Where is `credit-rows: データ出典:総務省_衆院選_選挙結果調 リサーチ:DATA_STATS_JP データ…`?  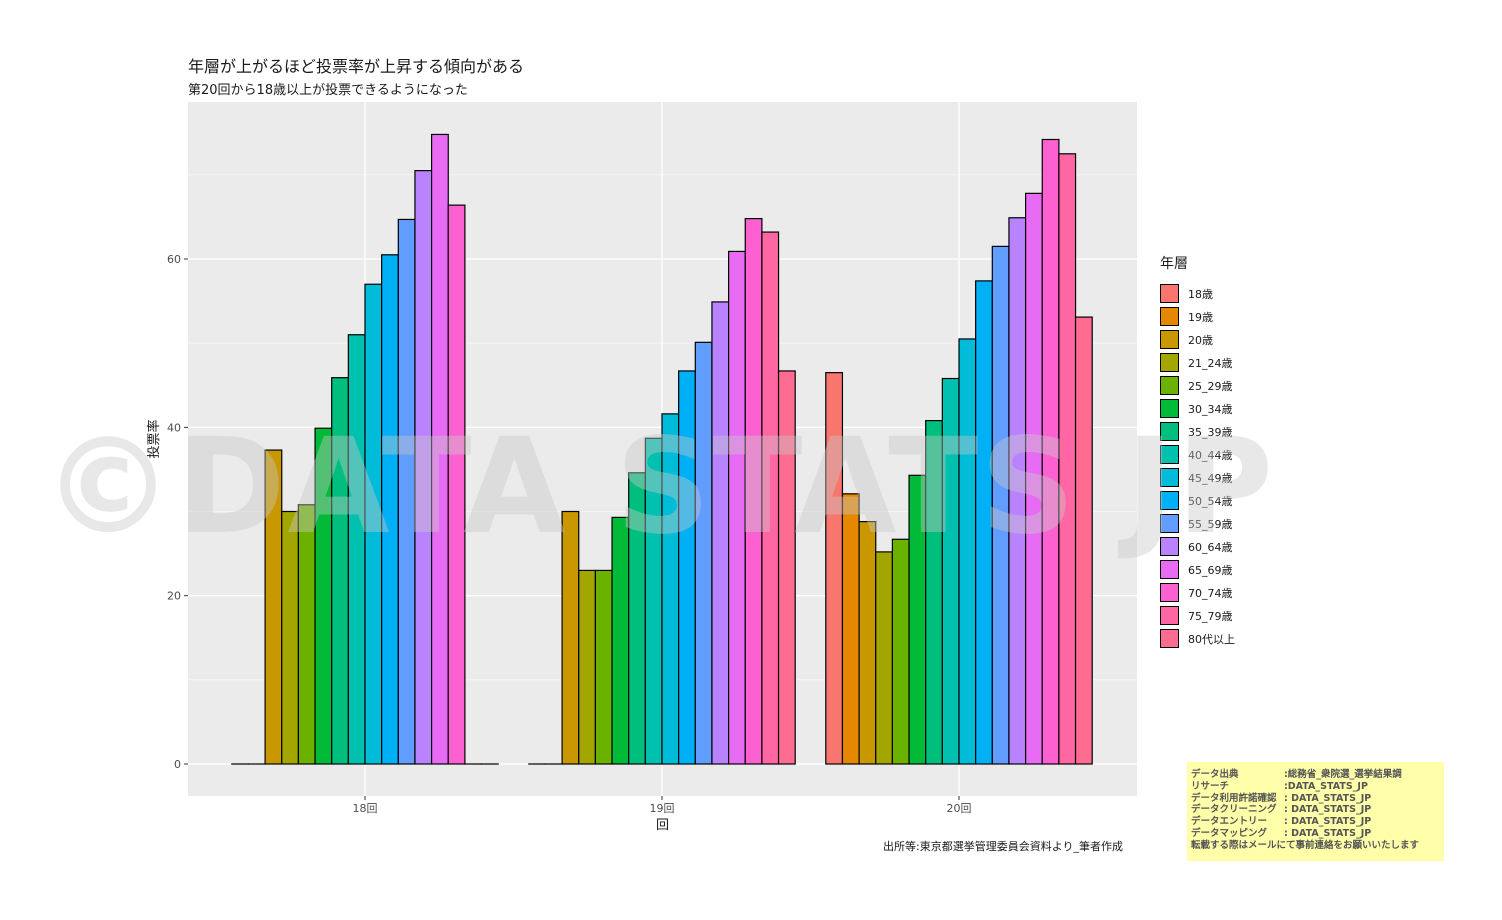
credit-rows: データ出典:総務省_衆院選_選挙結果調 リサーチ:DATA_STATS_JP データ… is located at coordinates (1315, 804).